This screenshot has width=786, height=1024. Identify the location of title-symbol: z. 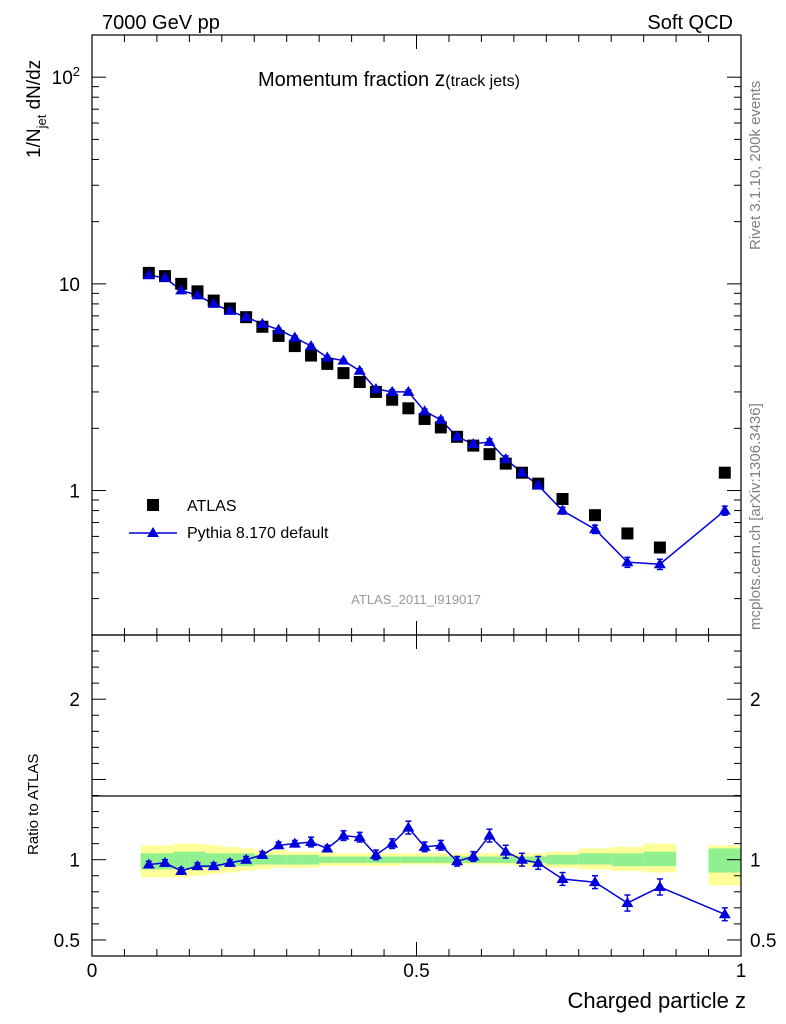
(440, 79).